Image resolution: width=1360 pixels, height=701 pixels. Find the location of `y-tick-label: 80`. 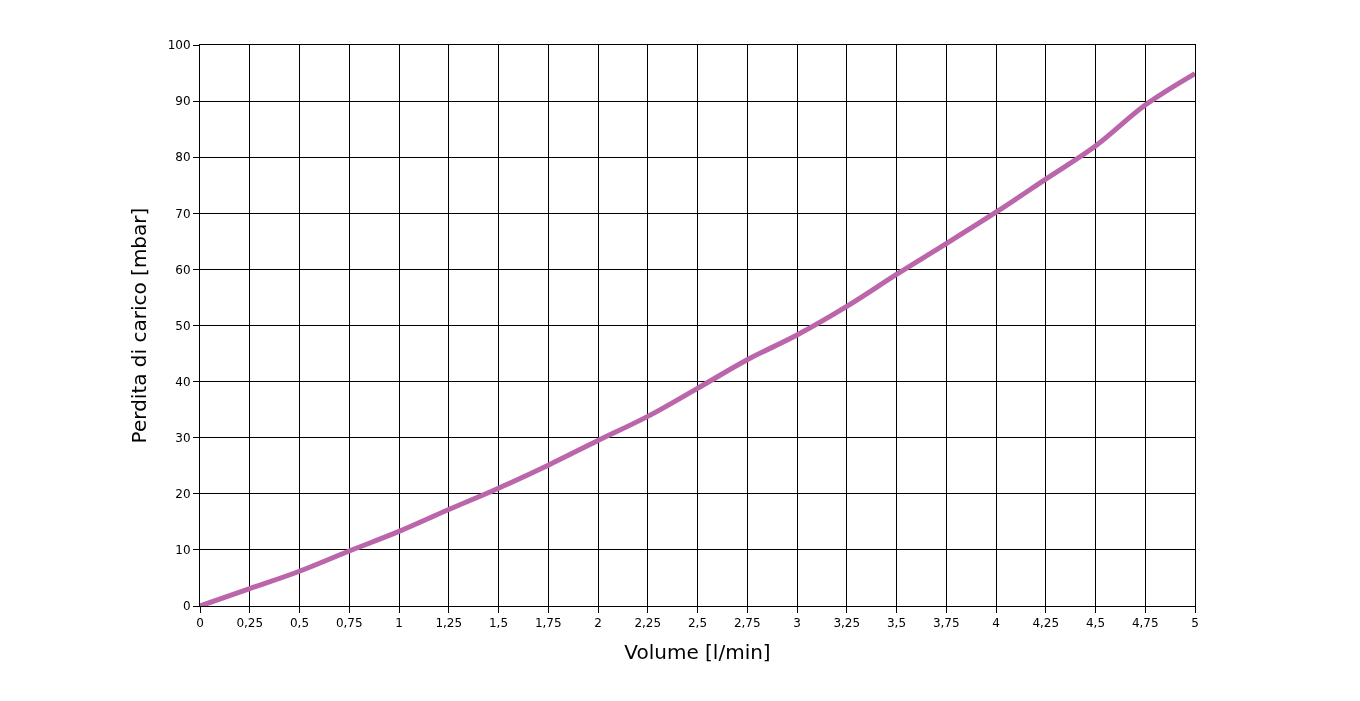

y-tick-label: 80 is located at coordinates (183, 157).